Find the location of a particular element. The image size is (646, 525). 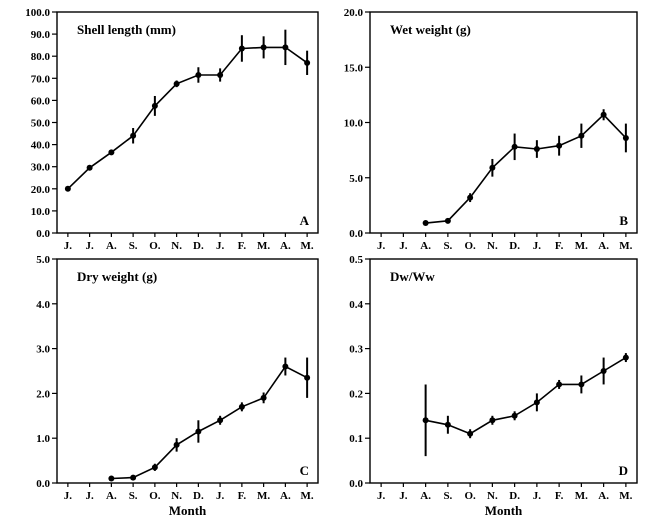

panel-b-y-tick-label: 20.0 is located at coordinates (354, 13).